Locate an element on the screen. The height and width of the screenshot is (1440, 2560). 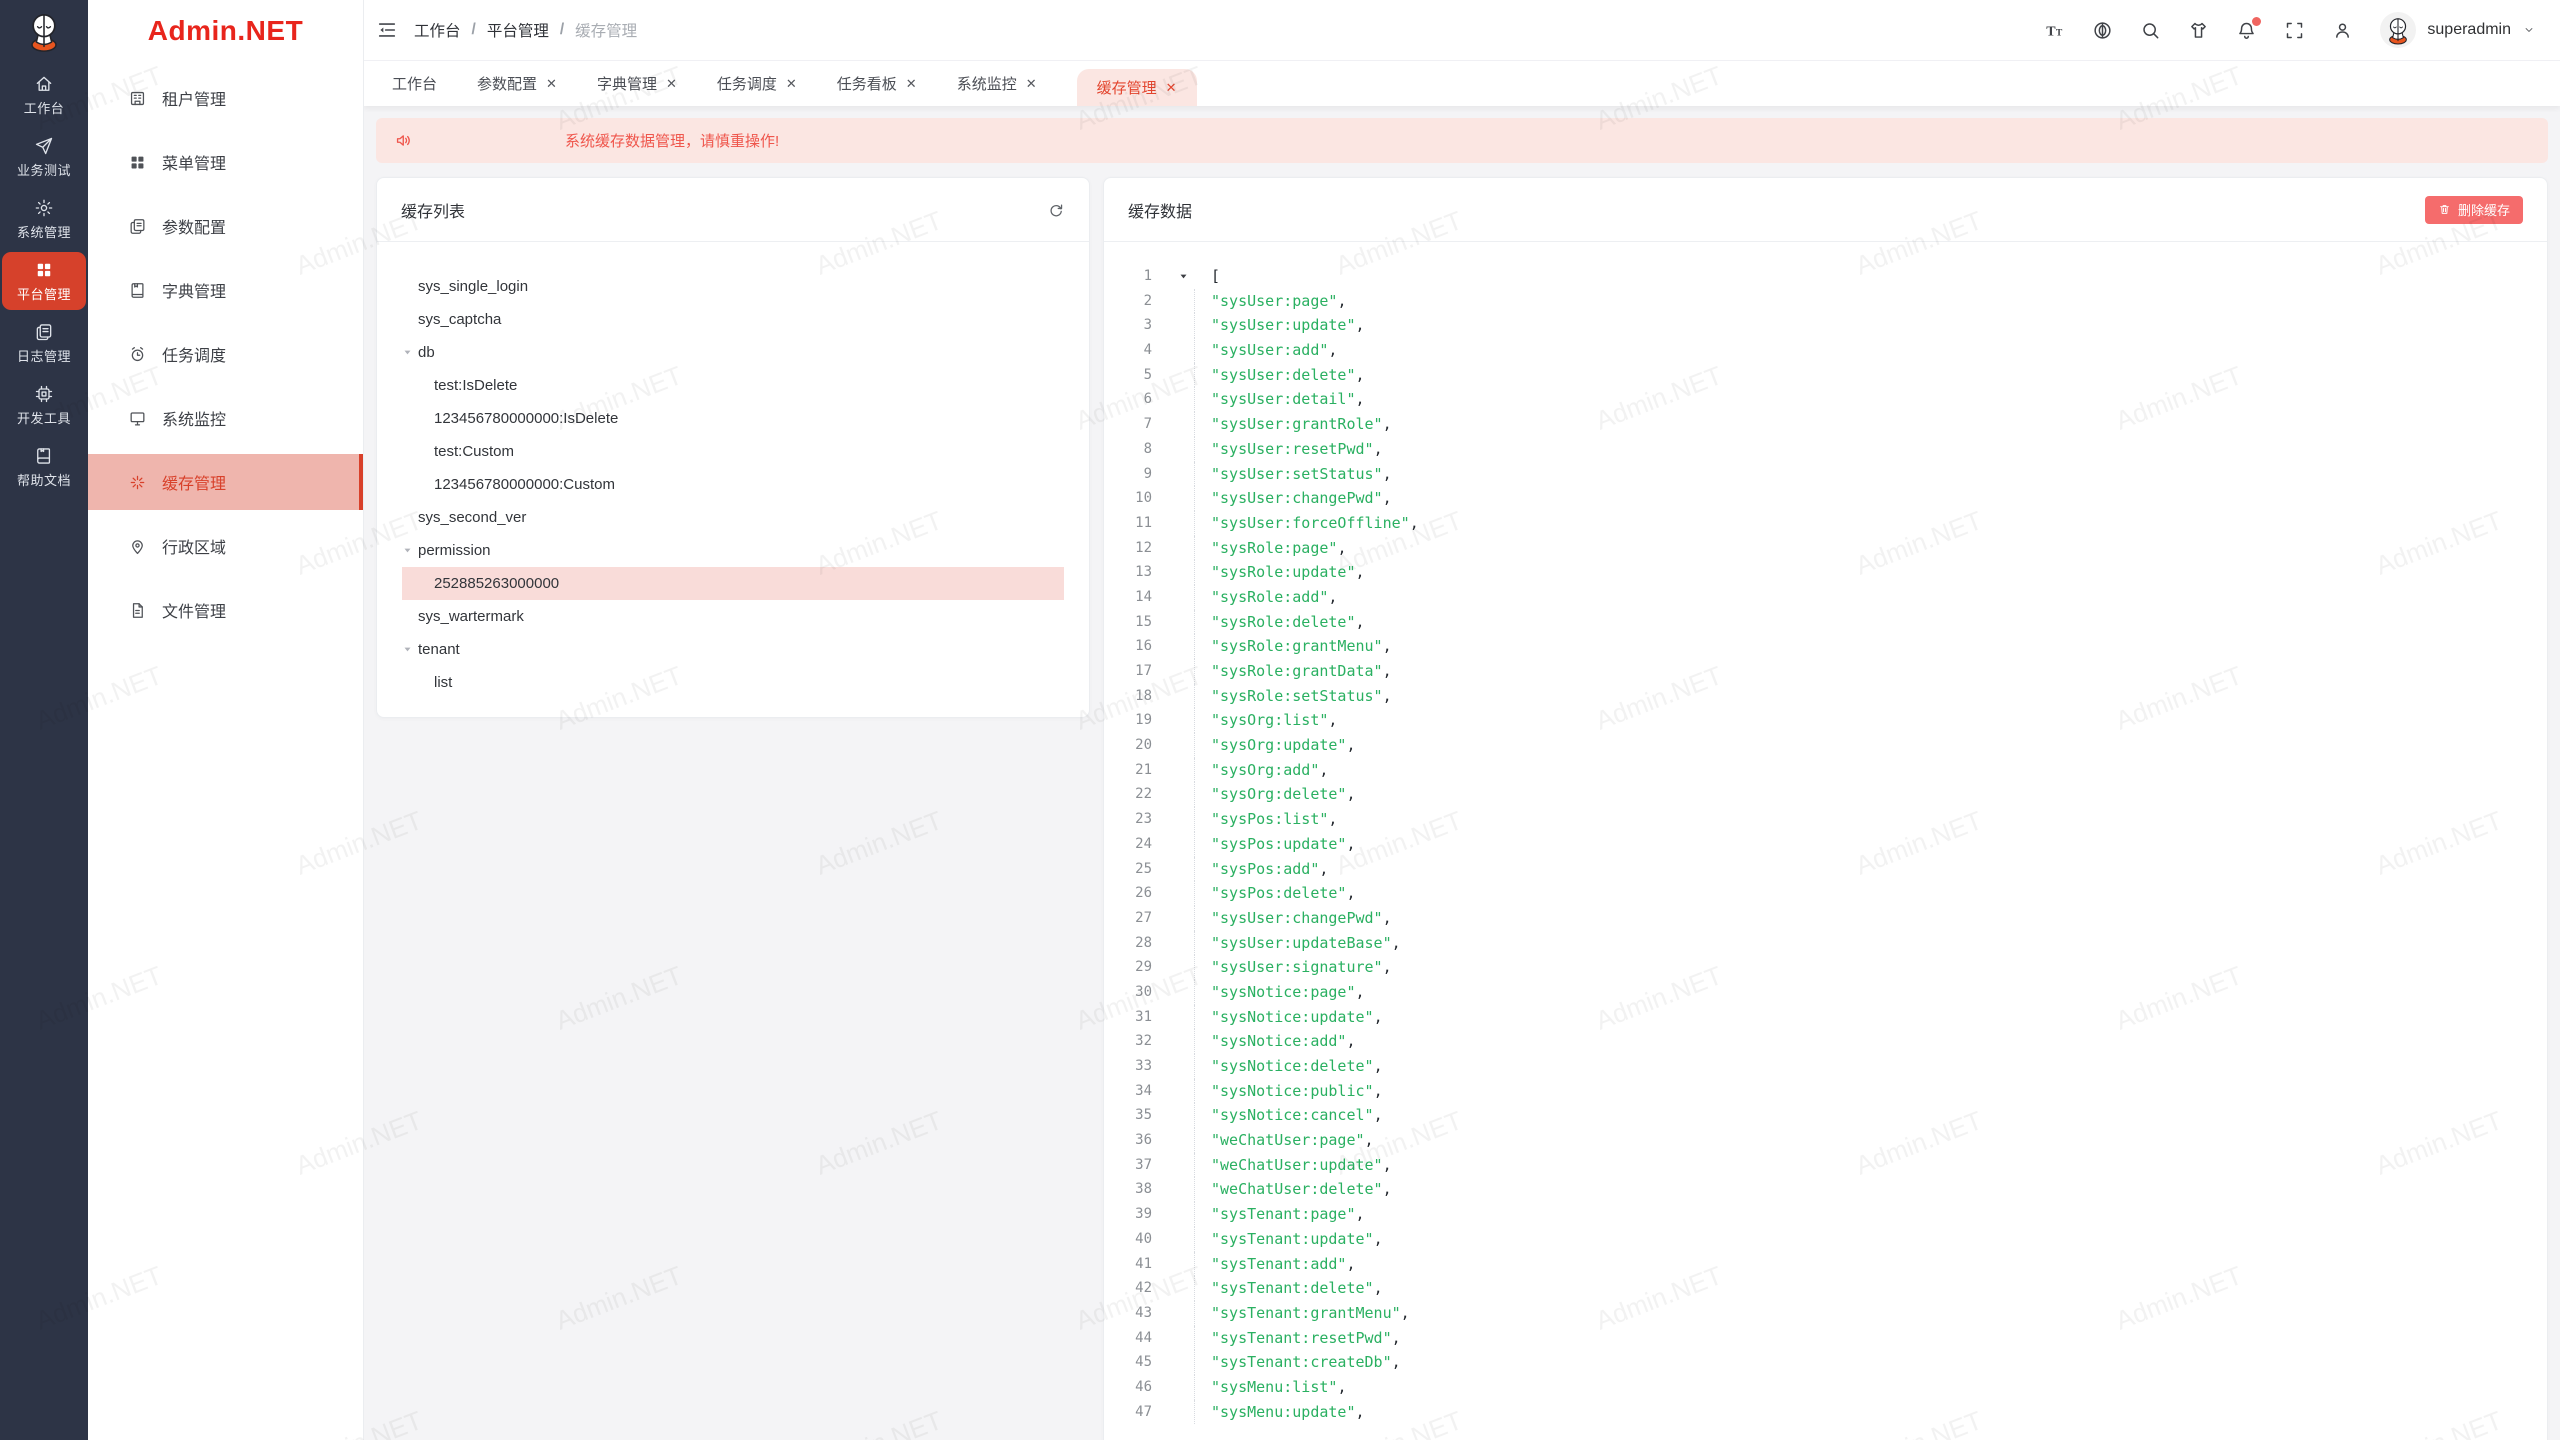
tab-字典管理: 字典管理 ✕ is located at coordinates (637, 83).